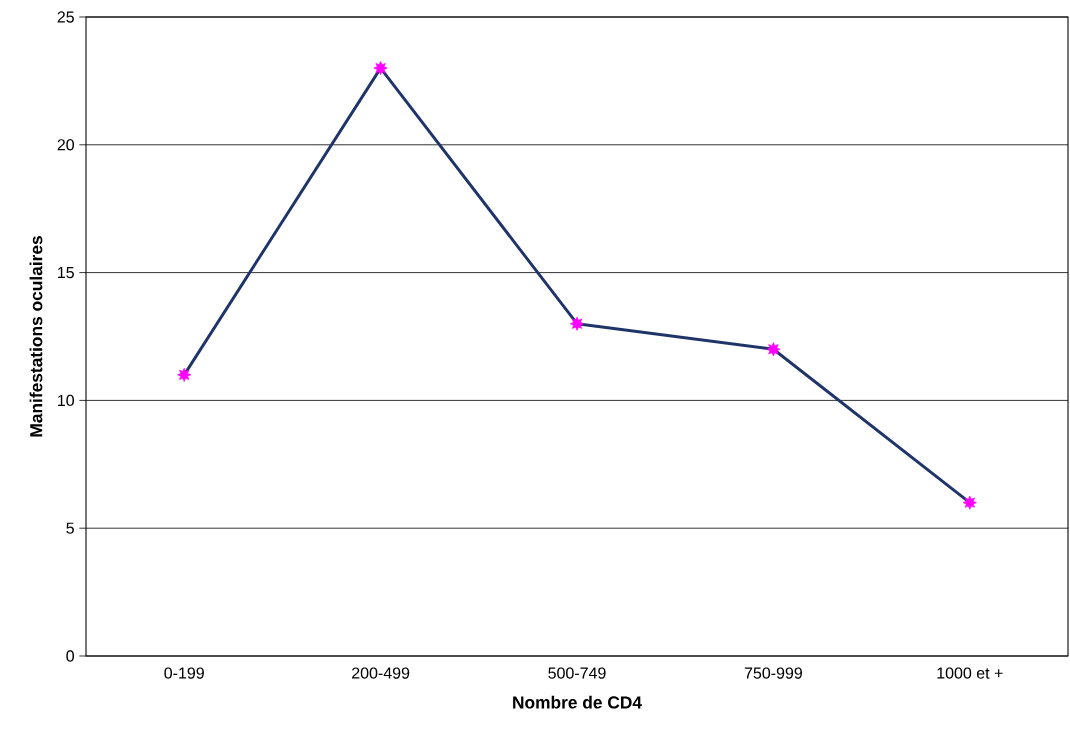  Describe the element at coordinates (66, 400) in the screenshot. I see `y-tick-label: 10` at that location.